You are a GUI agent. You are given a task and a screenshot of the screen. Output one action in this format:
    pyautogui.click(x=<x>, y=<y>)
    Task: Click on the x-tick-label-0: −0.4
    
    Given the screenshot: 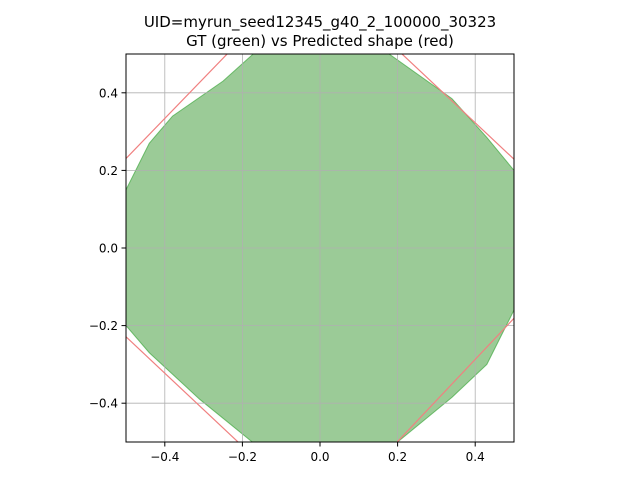 What is the action you would take?
    pyautogui.click(x=164, y=457)
    